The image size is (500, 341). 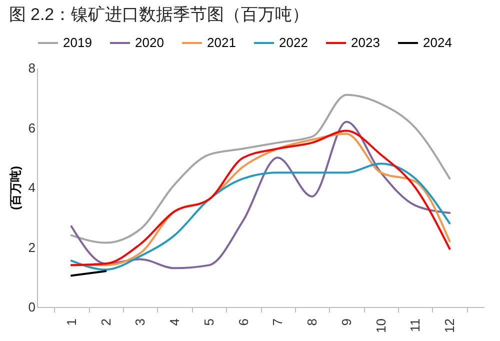 I want to click on x-tick-label: 7, so click(x=278, y=322).